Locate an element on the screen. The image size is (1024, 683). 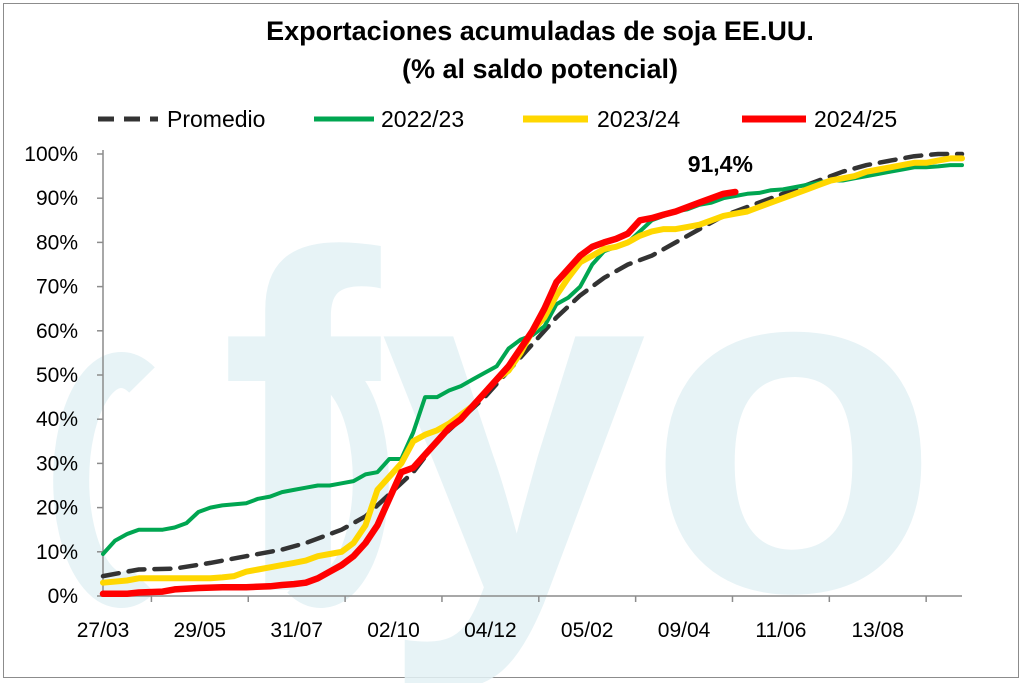
y-tick-label: 0% is located at coordinates (63, 596).